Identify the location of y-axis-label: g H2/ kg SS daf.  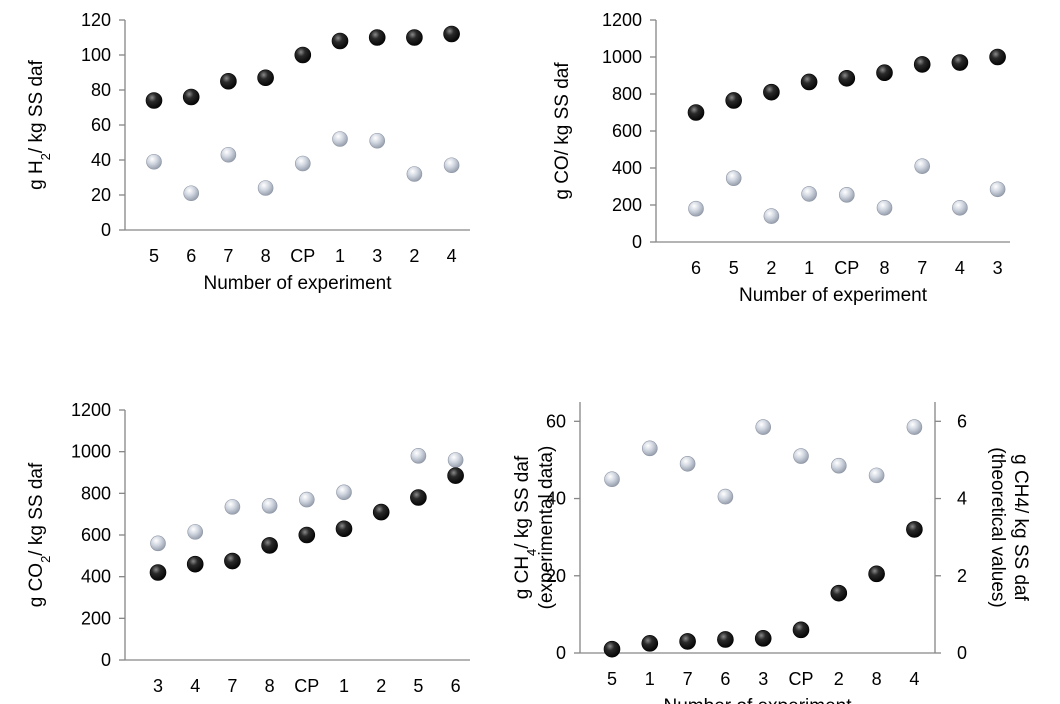
(39, 124).